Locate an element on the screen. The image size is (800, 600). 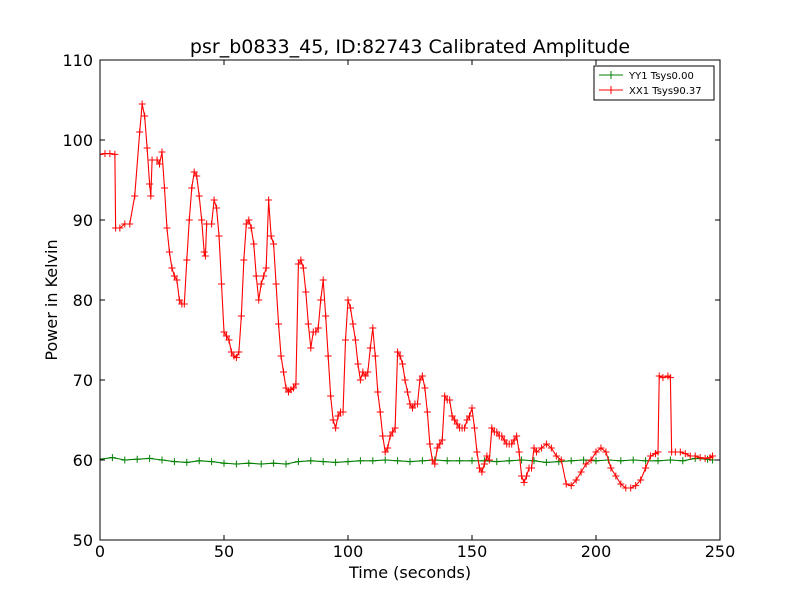
y-axis-title: Power in Kelvin is located at coordinates (51, 299).